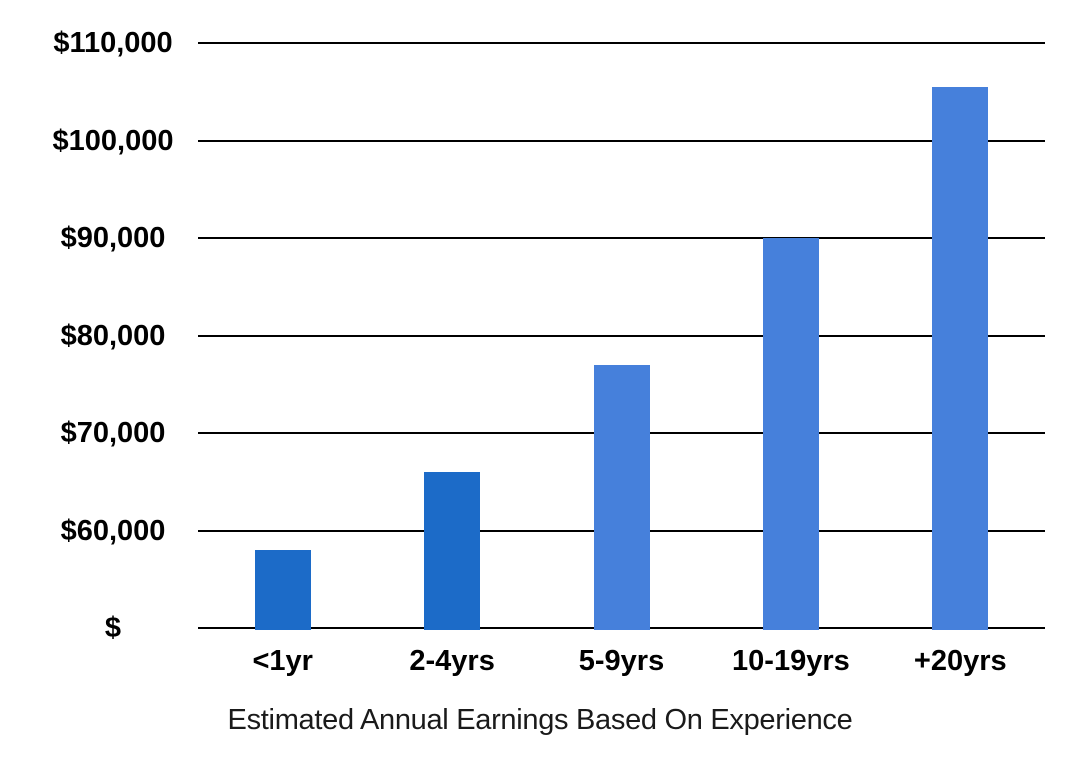  I want to click on x-axis-tick-label: 5-9yrs, so click(621, 661).